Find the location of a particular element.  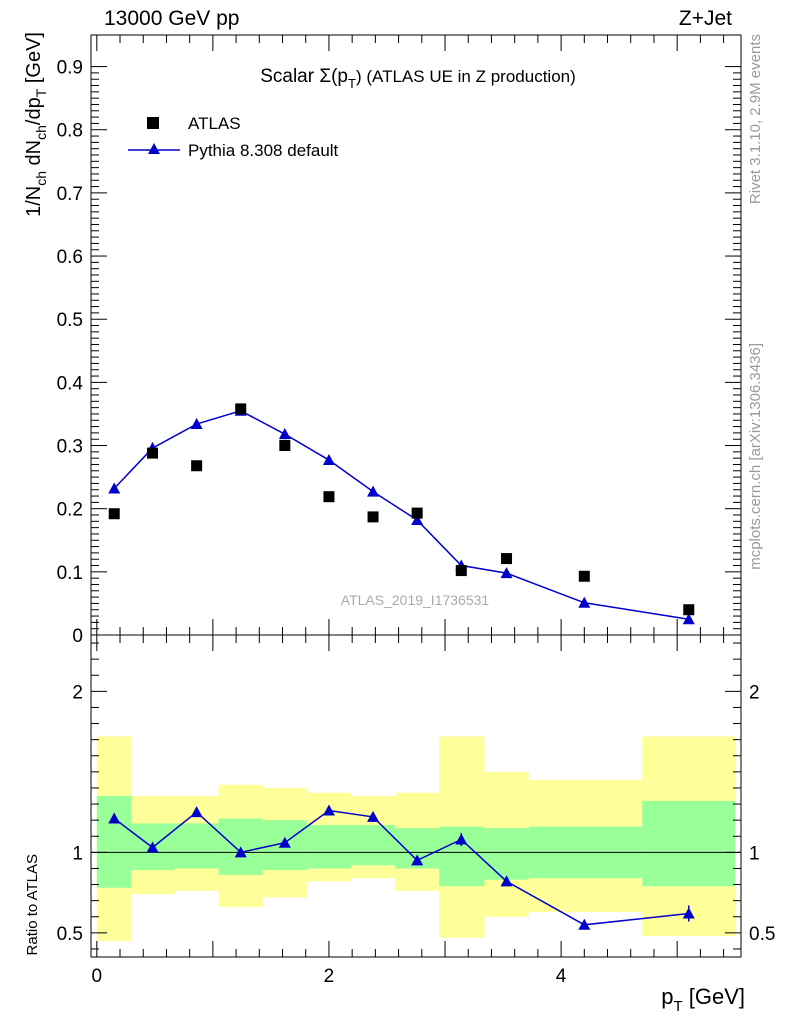

y-tick-label-main: 0.3 is located at coordinates (70, 447).